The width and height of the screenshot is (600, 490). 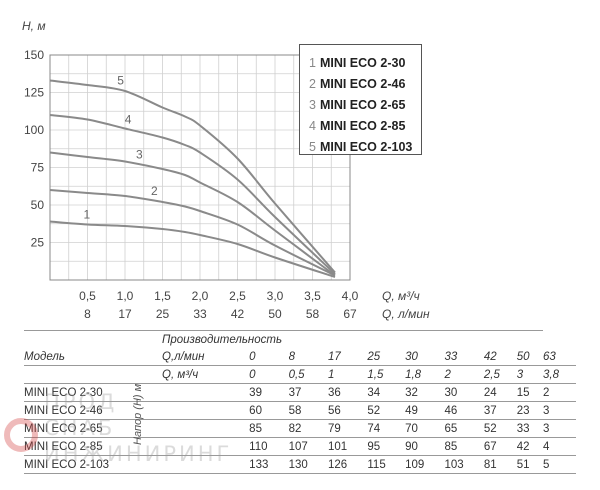 I want to click on x-axis-label-primary: Q, м³/ч, so click(x=401, y=296).